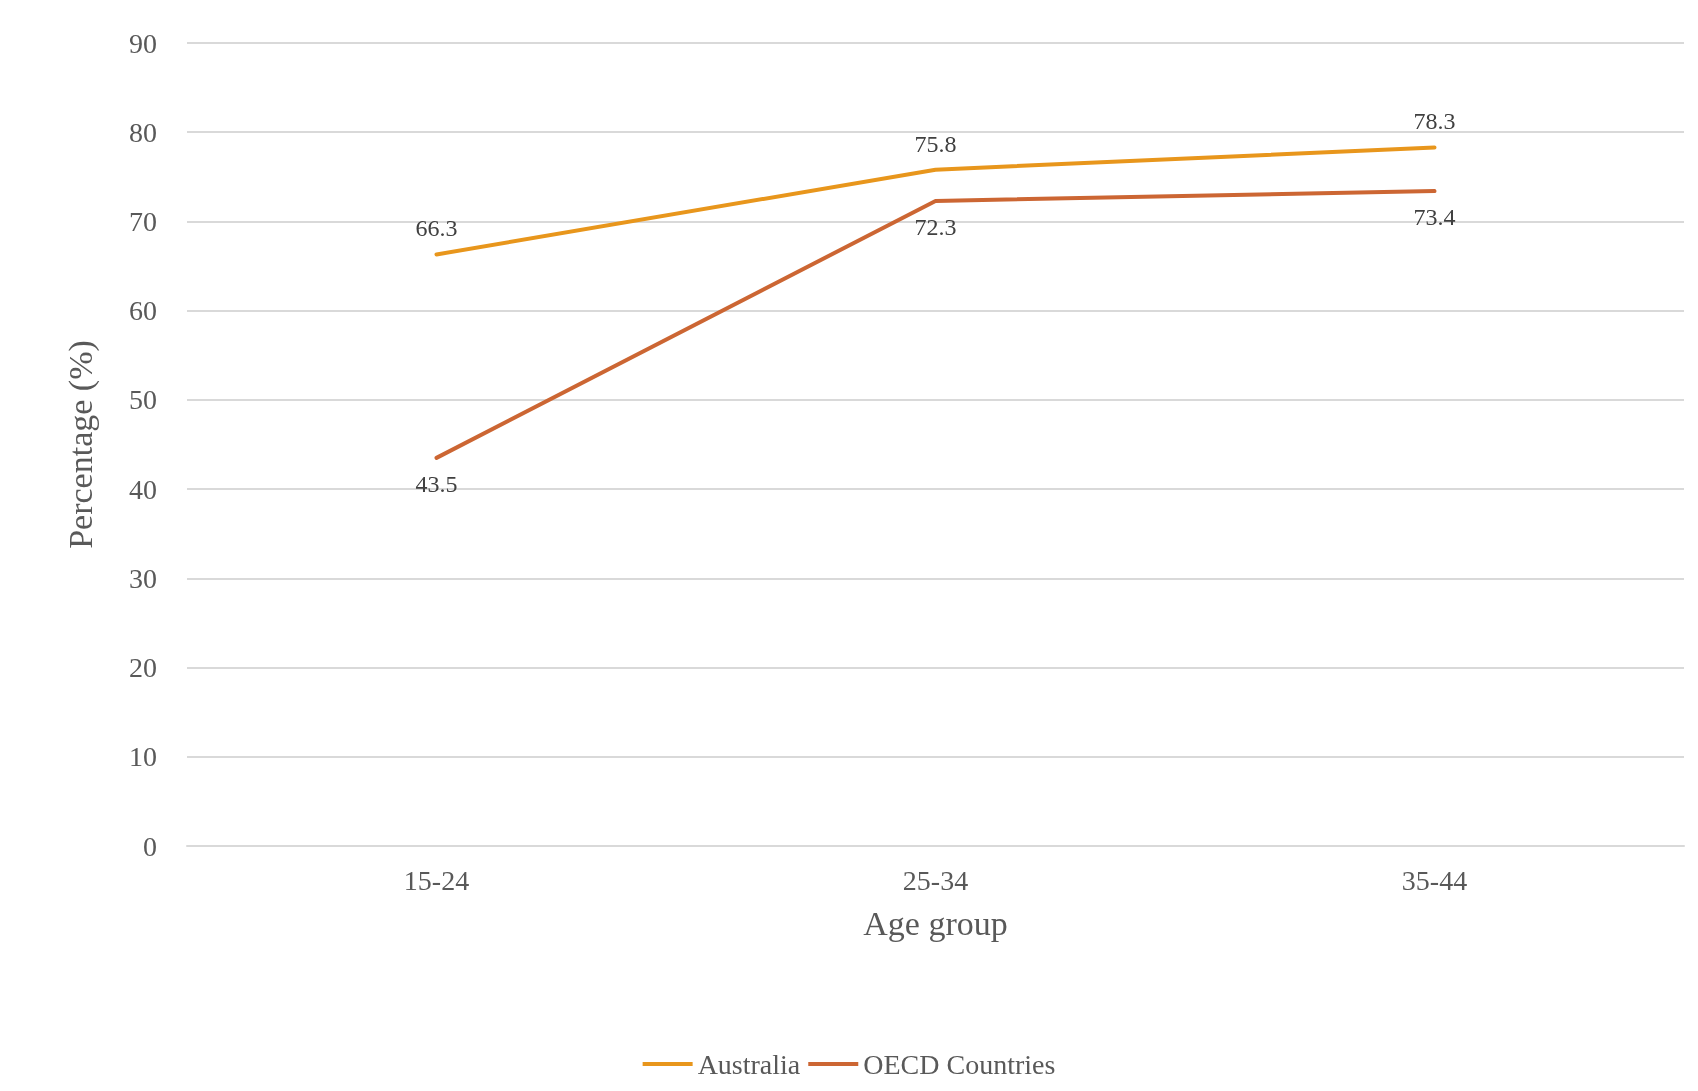 Image resolution: width=1698 pixels, height=1091 pixels. What do you see at coordinates (959, 1064) in the screenshot?
I see `legend-label: OECD Countries` at bounding box center [959, 1064].